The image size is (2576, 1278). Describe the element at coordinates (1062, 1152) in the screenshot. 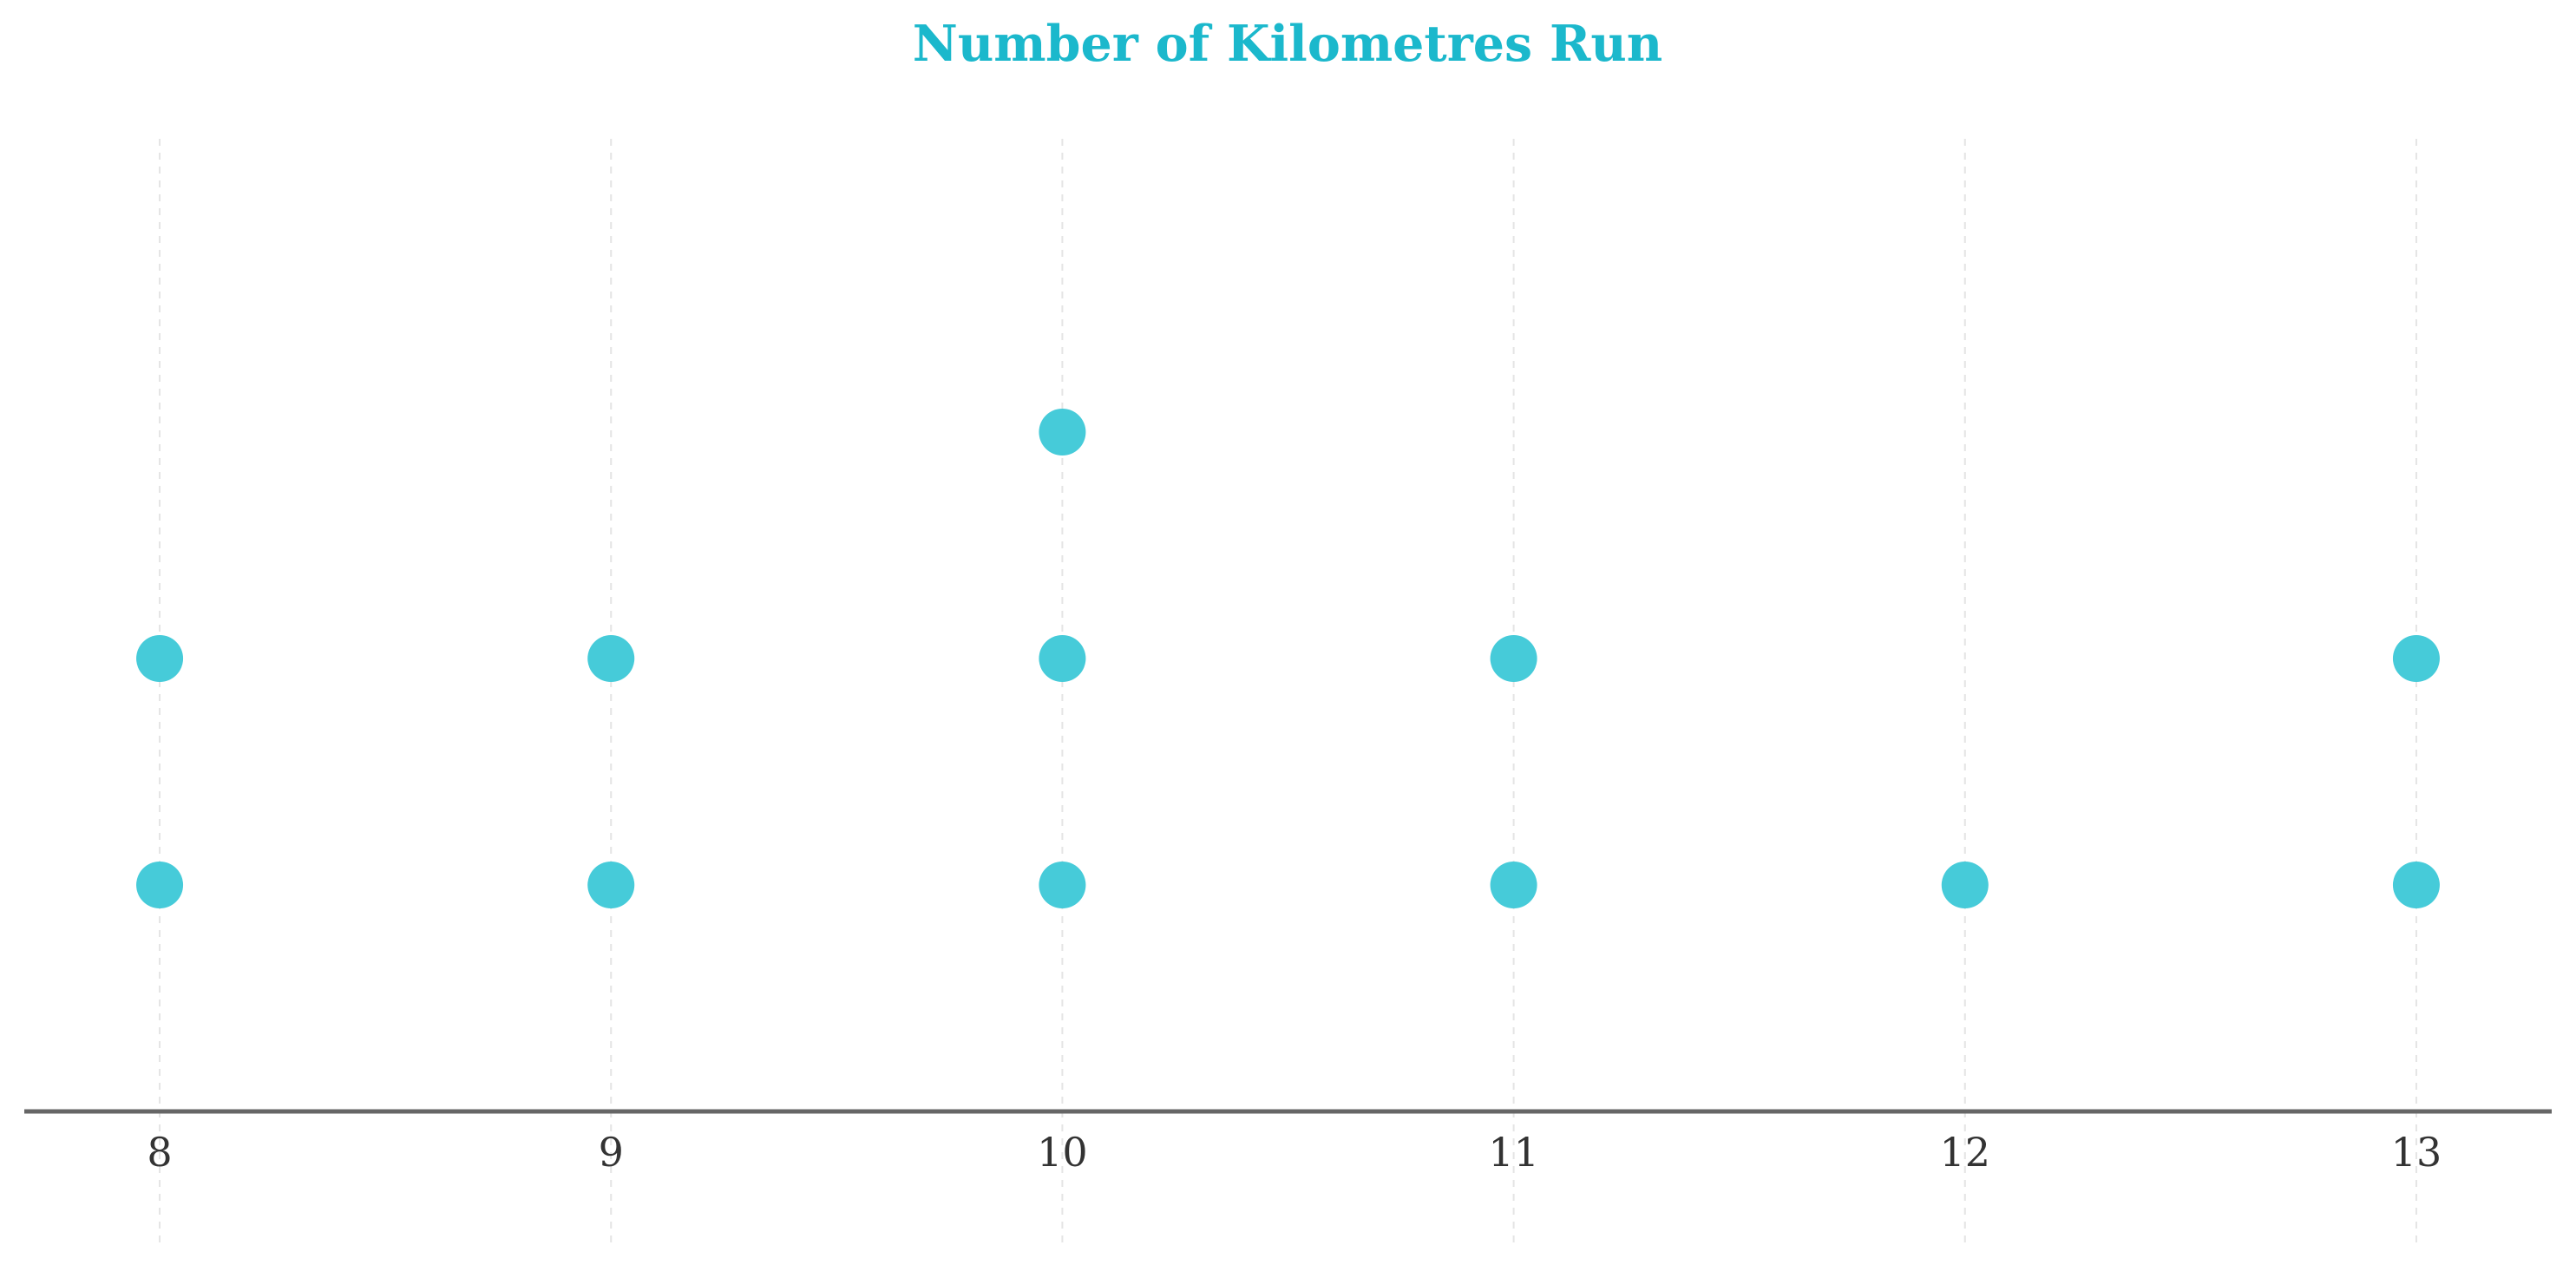

I see `x-tick-label: 10` at that location.